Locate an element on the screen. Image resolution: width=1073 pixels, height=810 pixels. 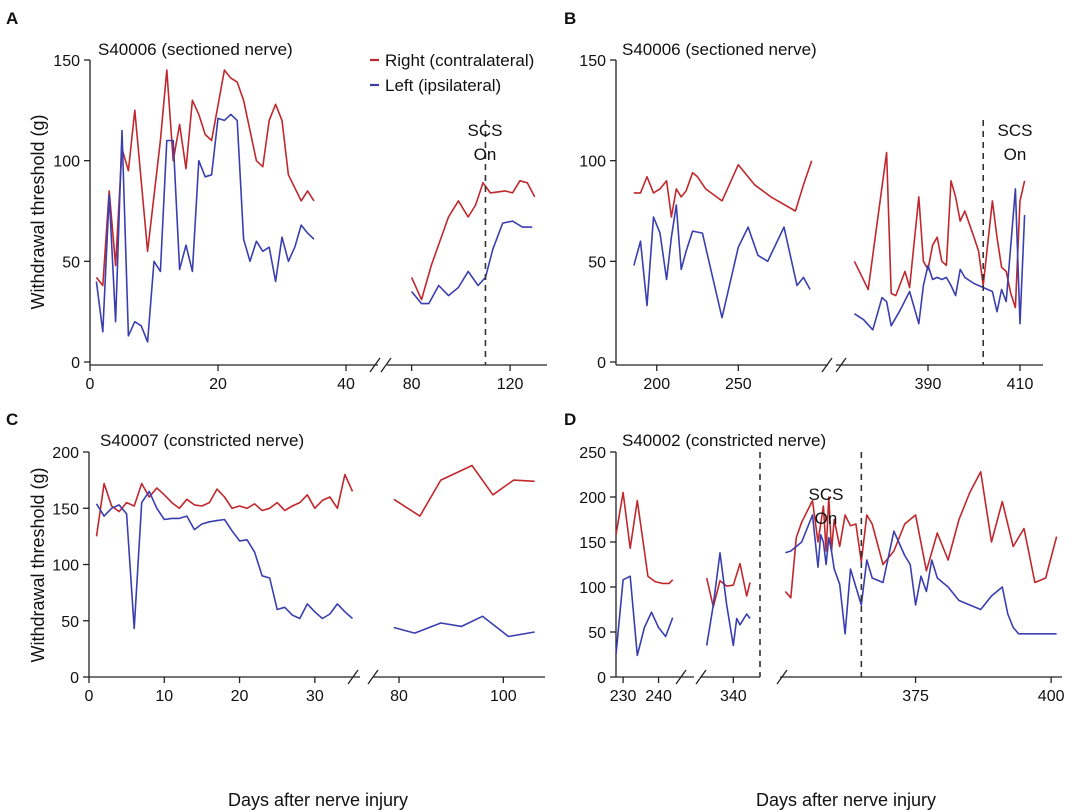
panel-letter: B is located at coordinates (570, 18).